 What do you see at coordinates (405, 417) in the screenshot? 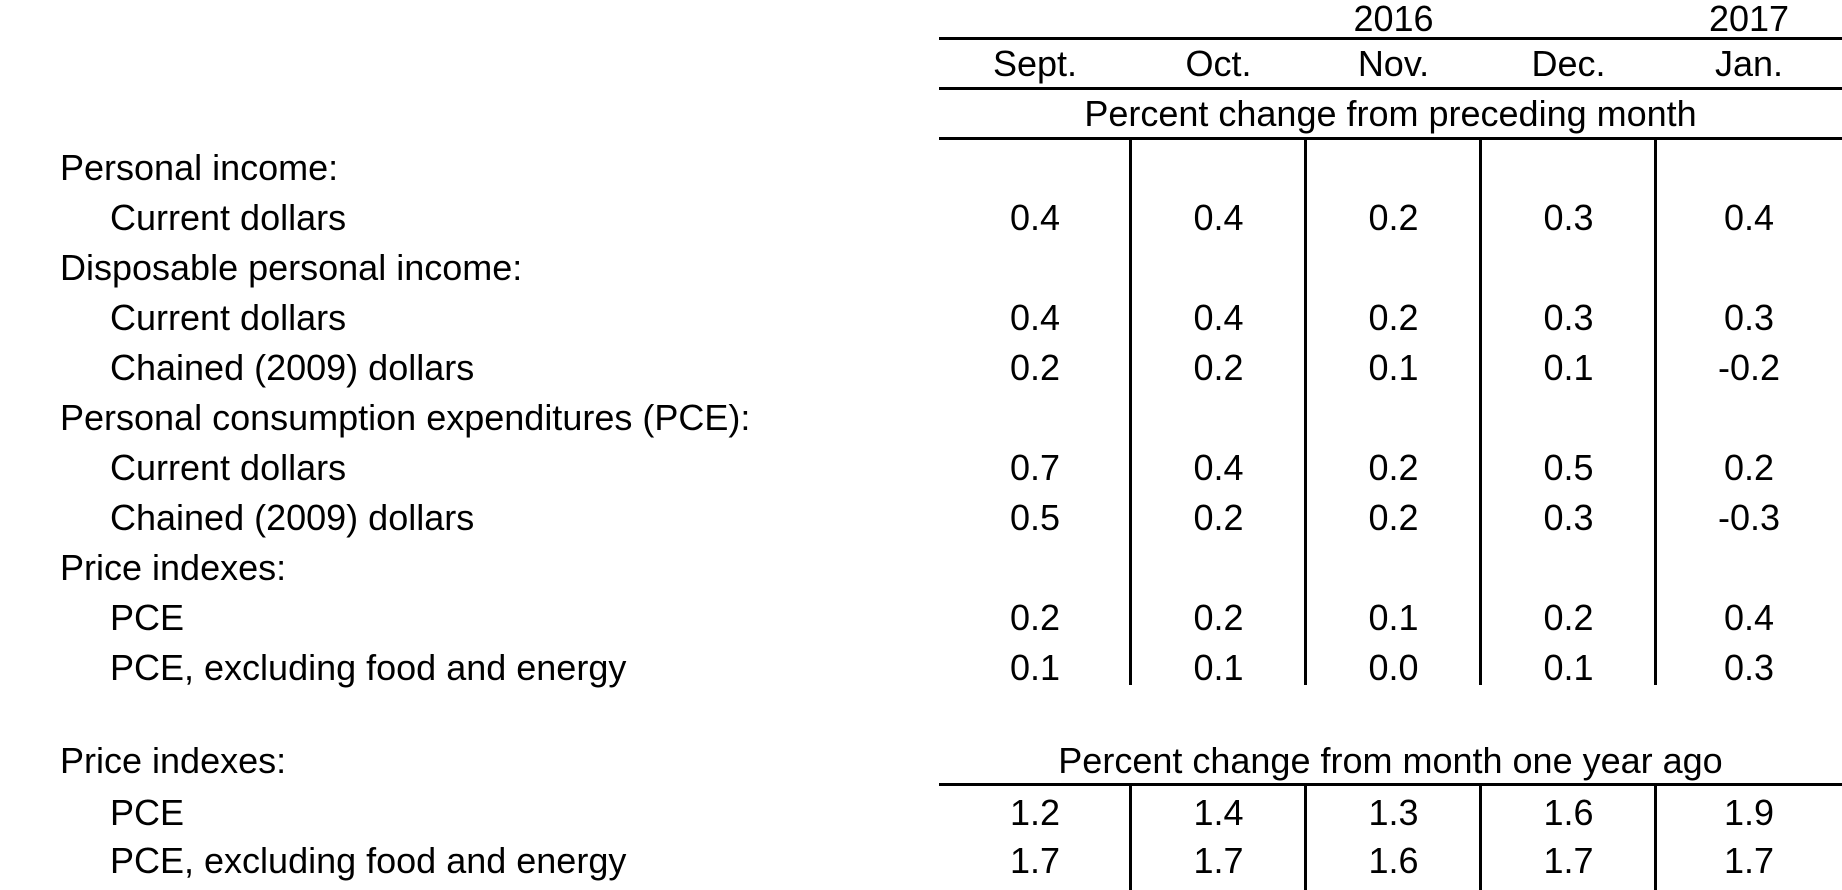
I see `row-label: Personal consumption expenditures (PCE):` at bounding box center [405, 417].